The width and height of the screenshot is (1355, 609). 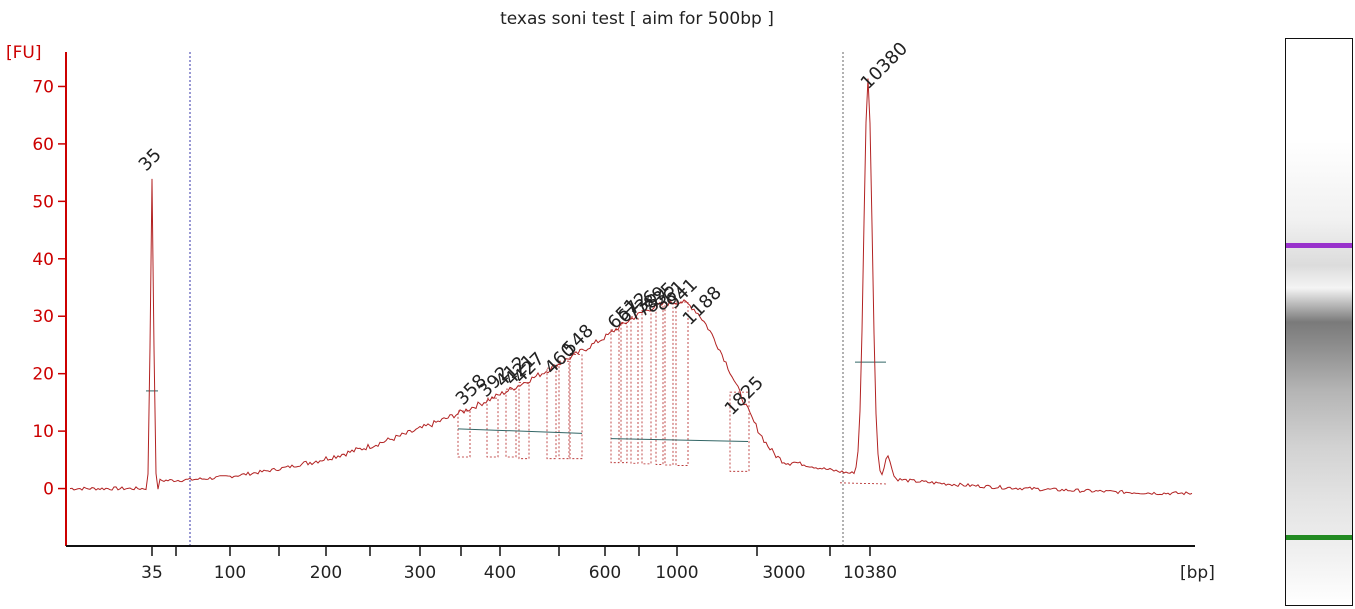 What do you see at coordinates (744, 395) in the screenshot?
I see `peak-label: 1825` at bounding box center [744, 395].